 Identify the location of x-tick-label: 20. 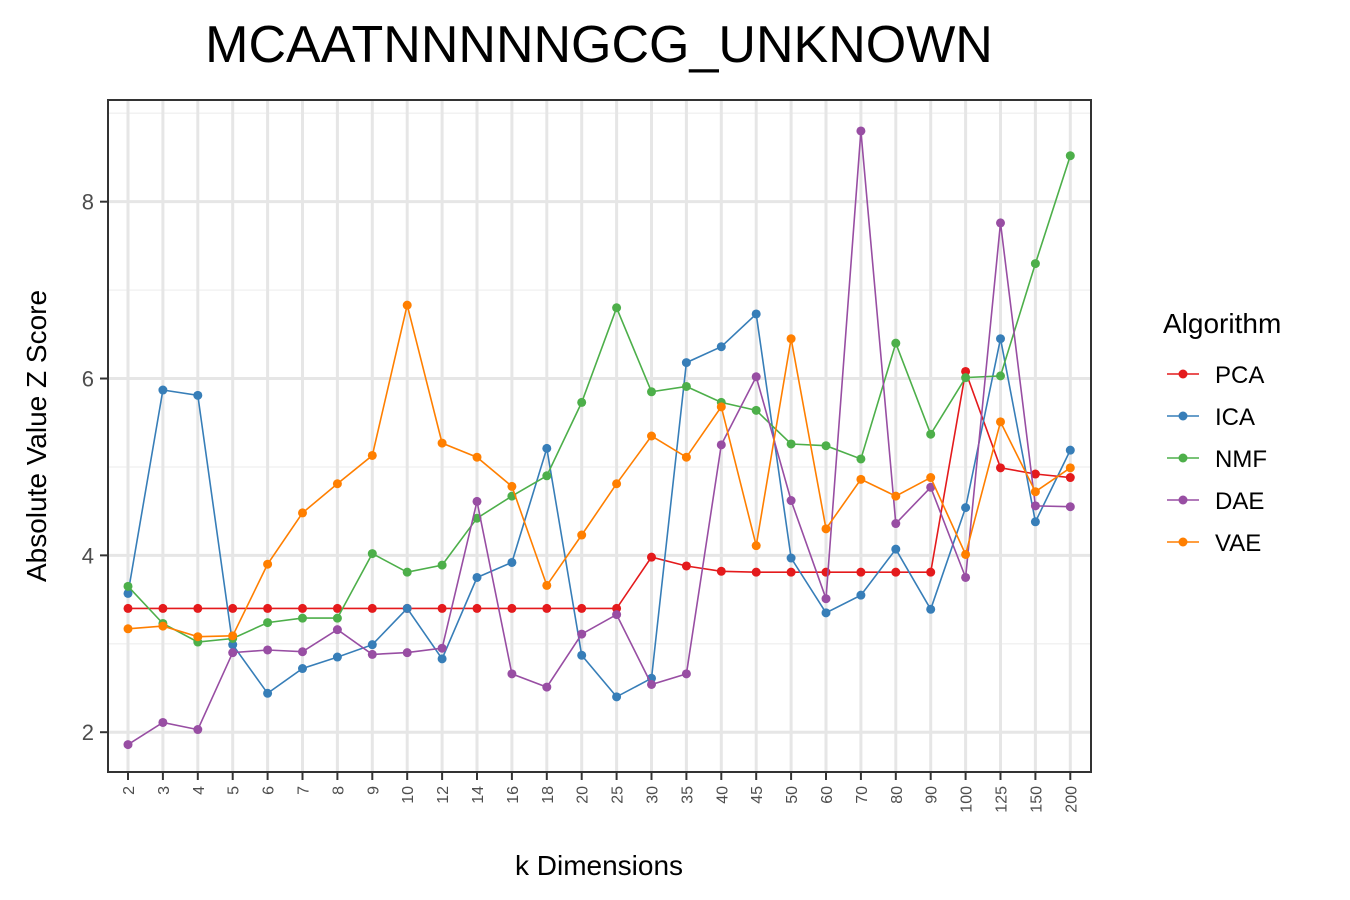
(583, 795).